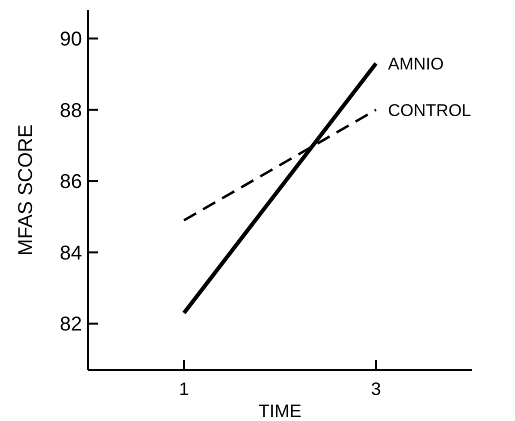 This screenshot has height=421, width=515. What do you see at coordinates (71, 253) in the screenshot?
I see `y-tick-label: 84` at bounding box center [71, 253].